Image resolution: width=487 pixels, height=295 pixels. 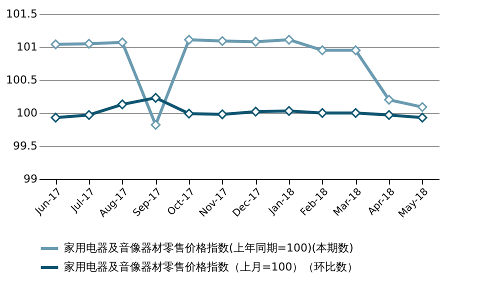 What do you see at coordinates (211, 267) in the screenshot?
I see `legend-label: 家用电器及音像器材零售价格指数（上月=100）（环比数）` at bounding box center [211, 267].